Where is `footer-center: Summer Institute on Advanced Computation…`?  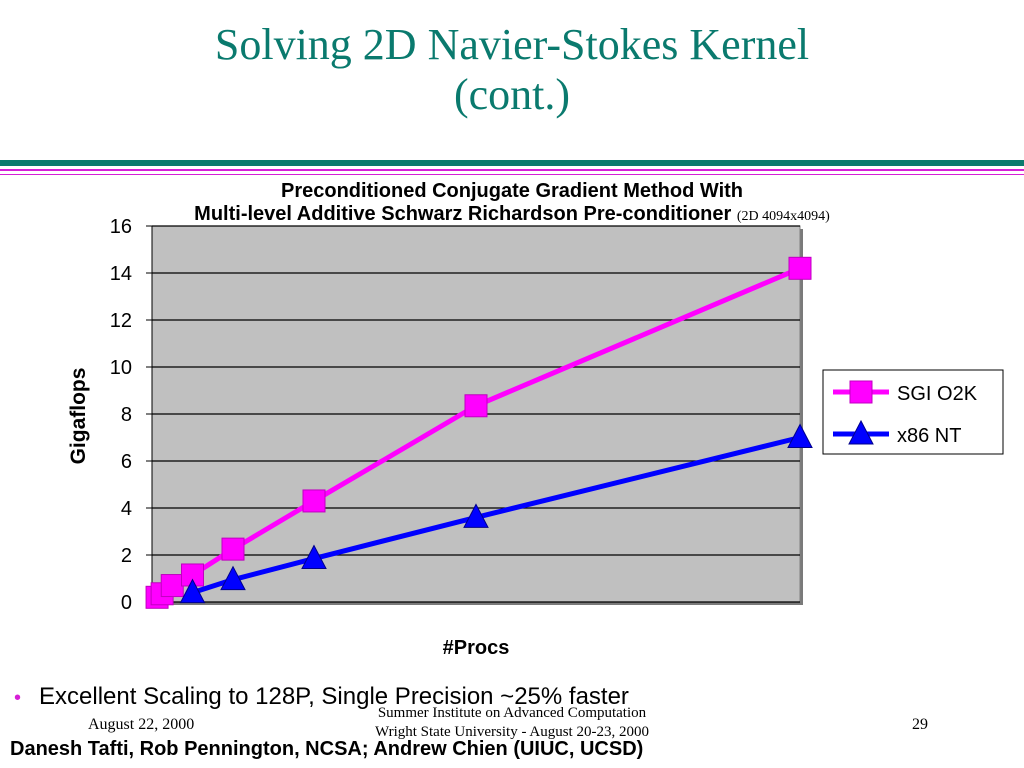
footer-center: Summer Institute on Advanced Computation… is located at coordinates (512, 723).